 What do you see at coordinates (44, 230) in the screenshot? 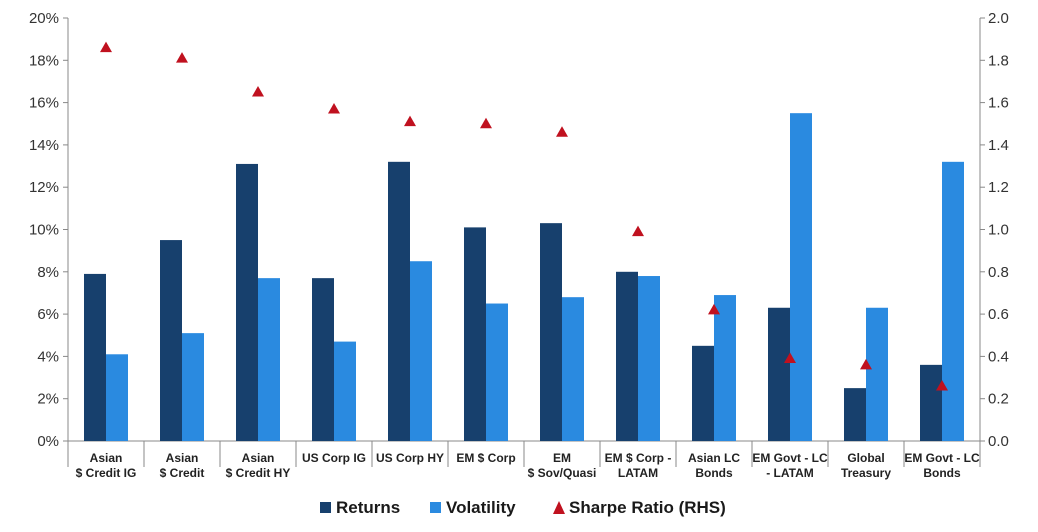
I see `y-left-tick-label: 10%` at bounding box center [44, 230].